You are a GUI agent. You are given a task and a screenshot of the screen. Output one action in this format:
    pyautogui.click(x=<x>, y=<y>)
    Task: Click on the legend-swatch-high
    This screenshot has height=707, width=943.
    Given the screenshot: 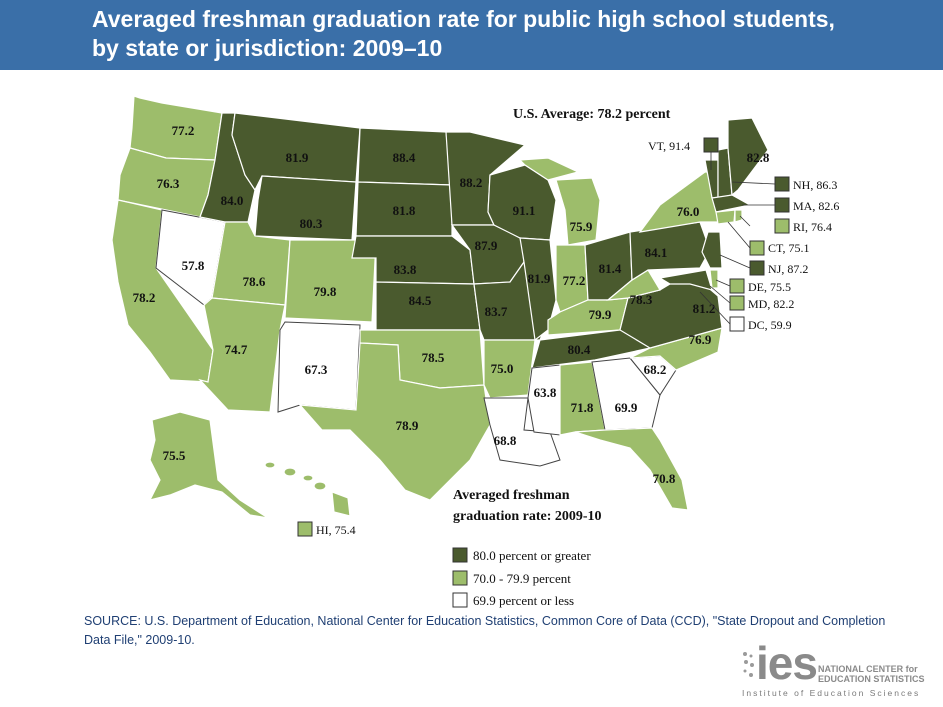 What is the action you would take?
    pyautogui.click(x=460, y=555)
    